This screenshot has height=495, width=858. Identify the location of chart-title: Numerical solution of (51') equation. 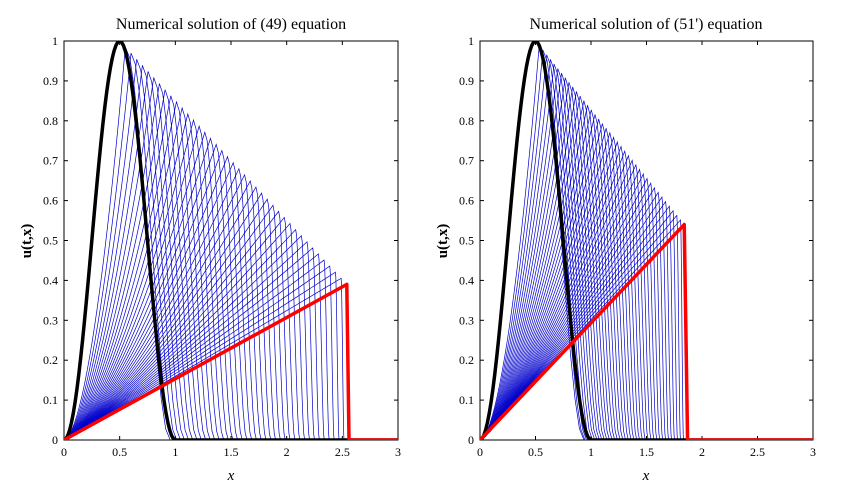
(645, 24).